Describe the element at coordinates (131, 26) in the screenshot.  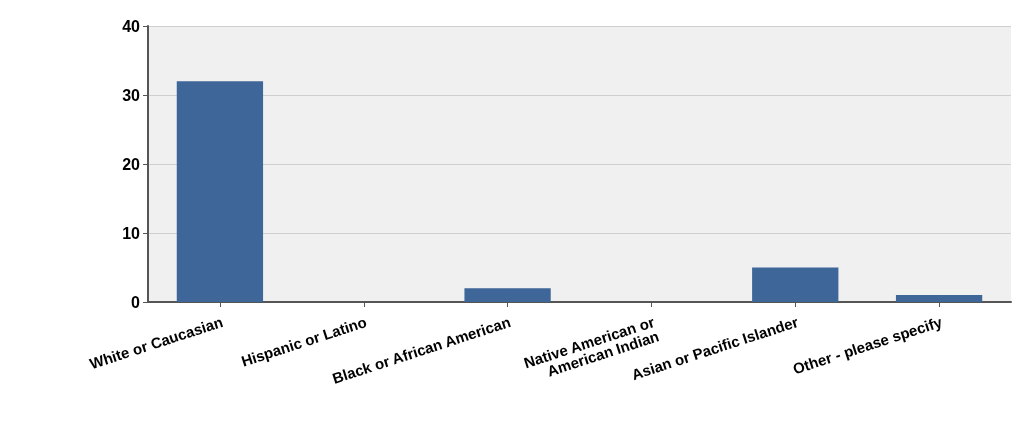
I see `y-tick-label: 40` at that location.